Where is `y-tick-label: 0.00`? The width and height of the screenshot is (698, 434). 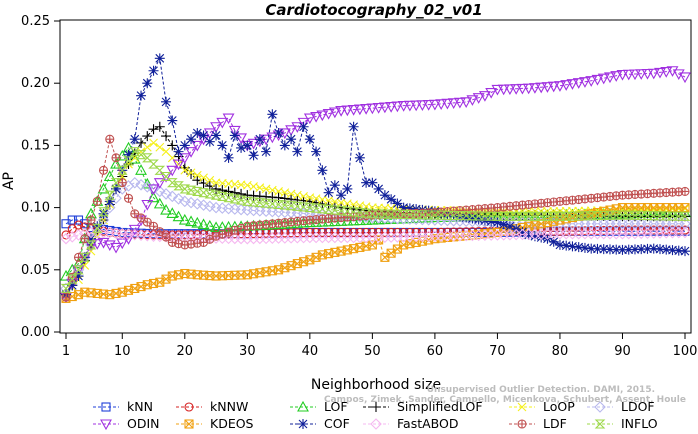
y-tick-label: 0.00 is located at coordinates (35, 332).